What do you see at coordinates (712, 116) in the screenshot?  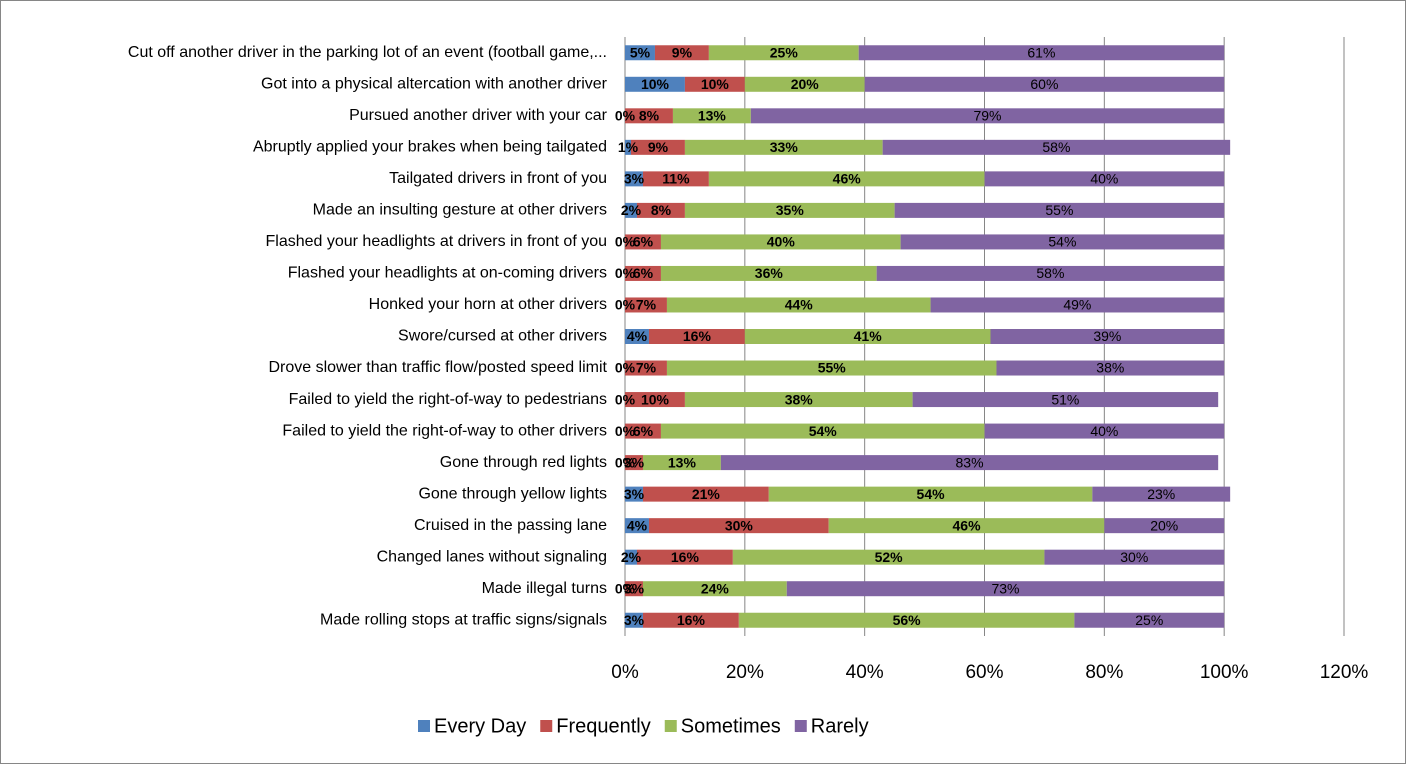 I see `value-label: 13%` at bounding box center [712, 116].